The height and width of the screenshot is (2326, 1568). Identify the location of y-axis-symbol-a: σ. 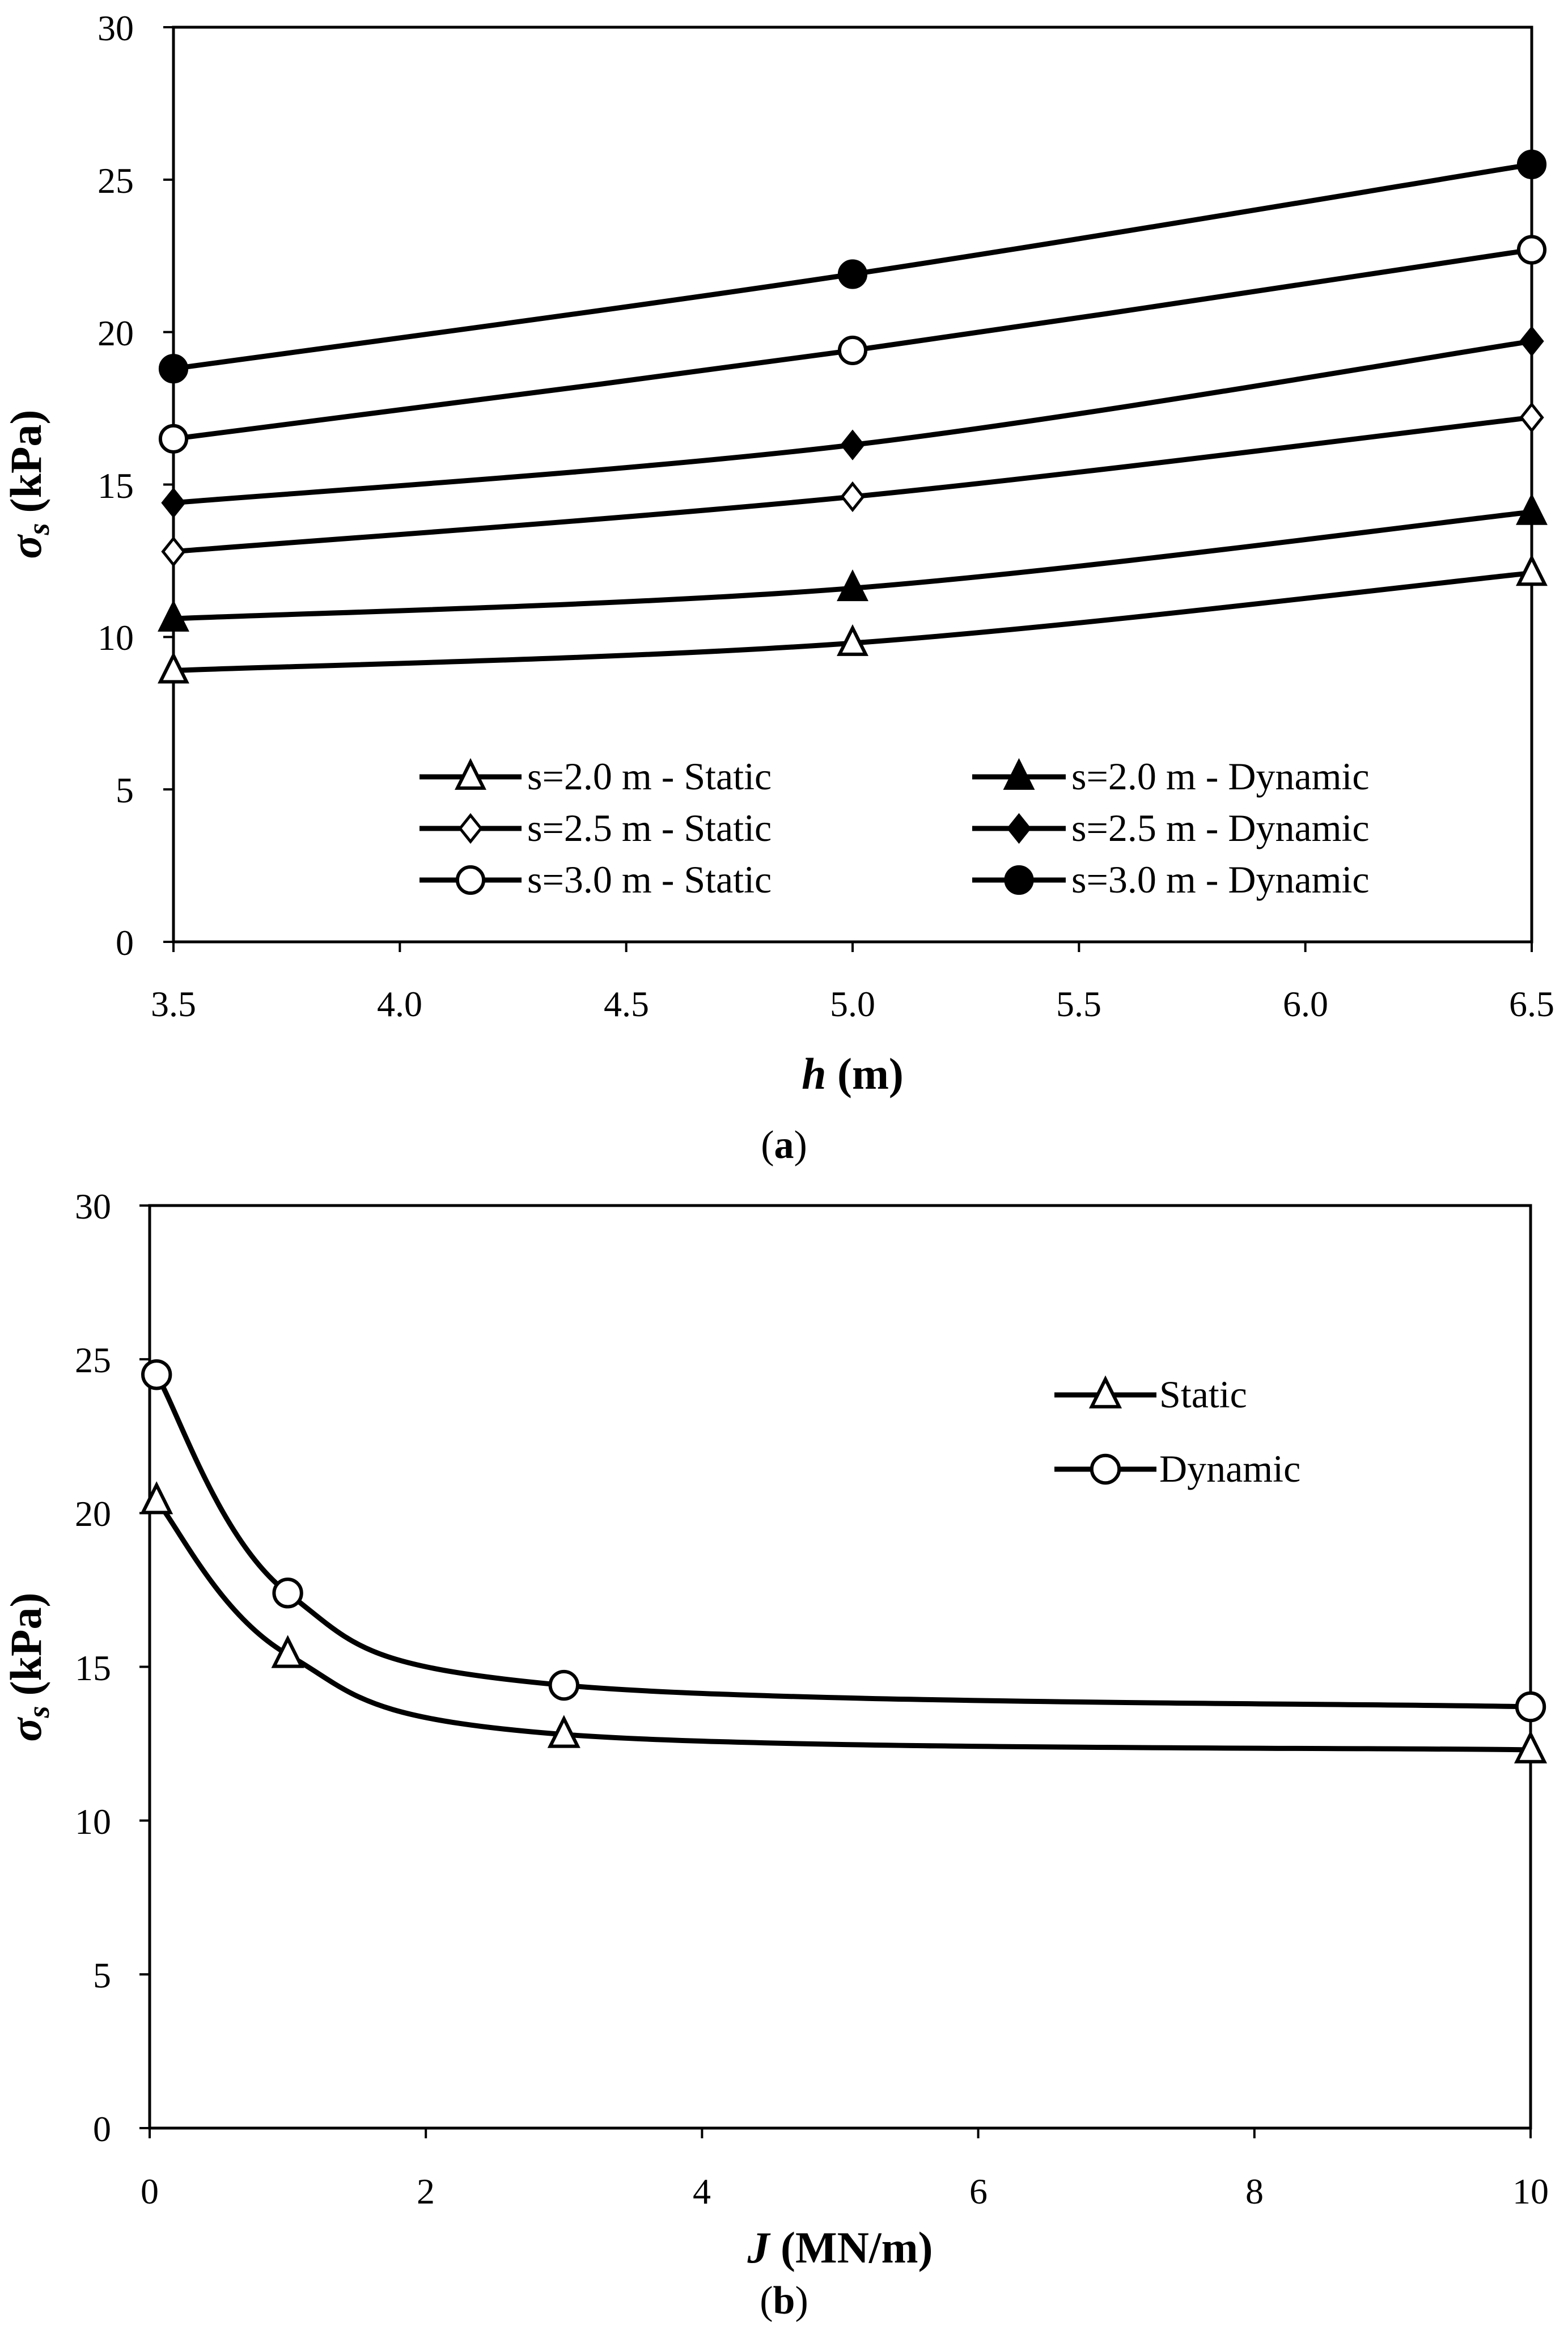
(25, 546).